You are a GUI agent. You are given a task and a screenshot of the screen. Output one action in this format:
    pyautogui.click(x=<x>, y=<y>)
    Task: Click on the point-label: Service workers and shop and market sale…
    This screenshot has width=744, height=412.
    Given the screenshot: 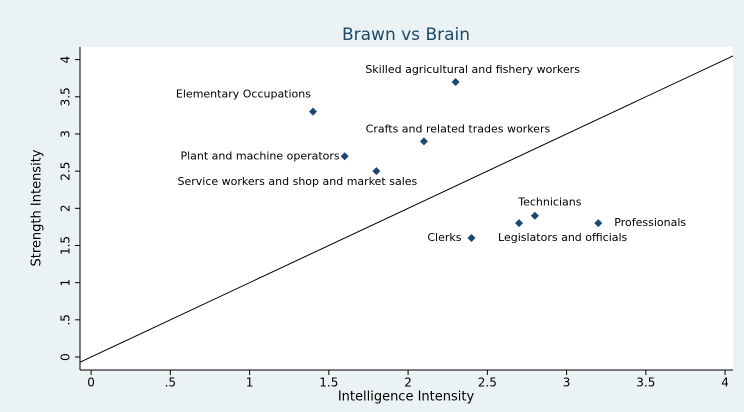 What is the action you would take?
    pyautogui.click(x=298, y=181)
    